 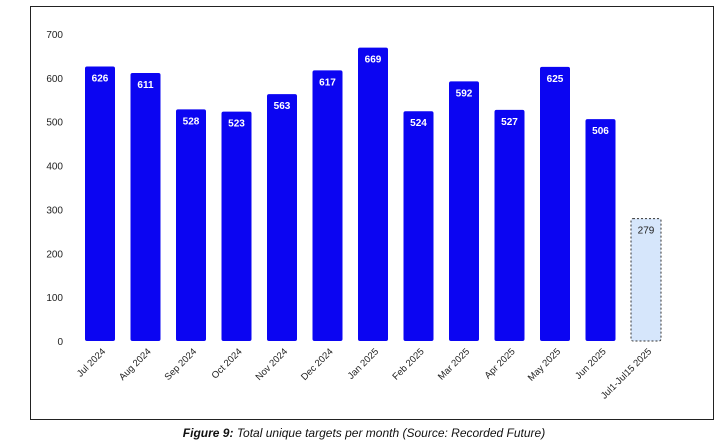 I want to click on bar-value-label: 506, so click(x=600, y=131).